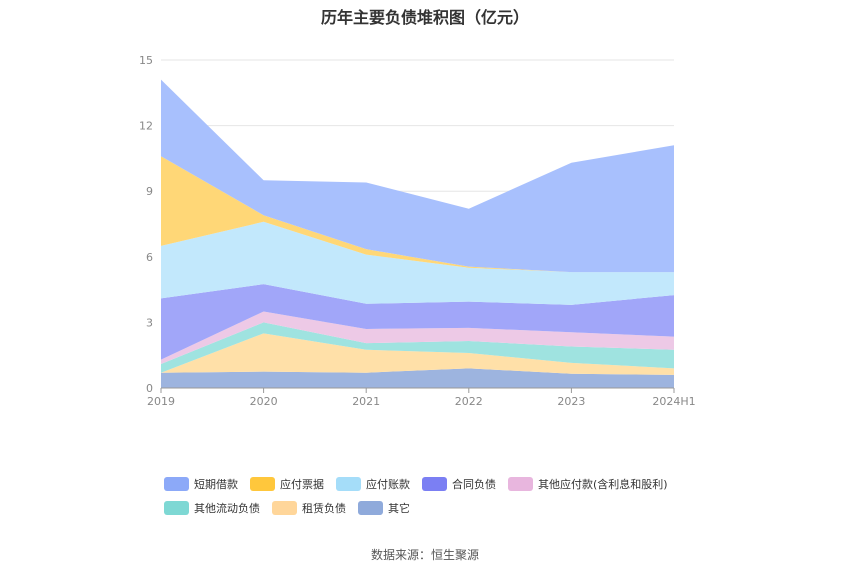  What do you see at coordinates (149, 388) in the screenshot?
I see `y-tick-label: 0` at bounding box center [149, 388].